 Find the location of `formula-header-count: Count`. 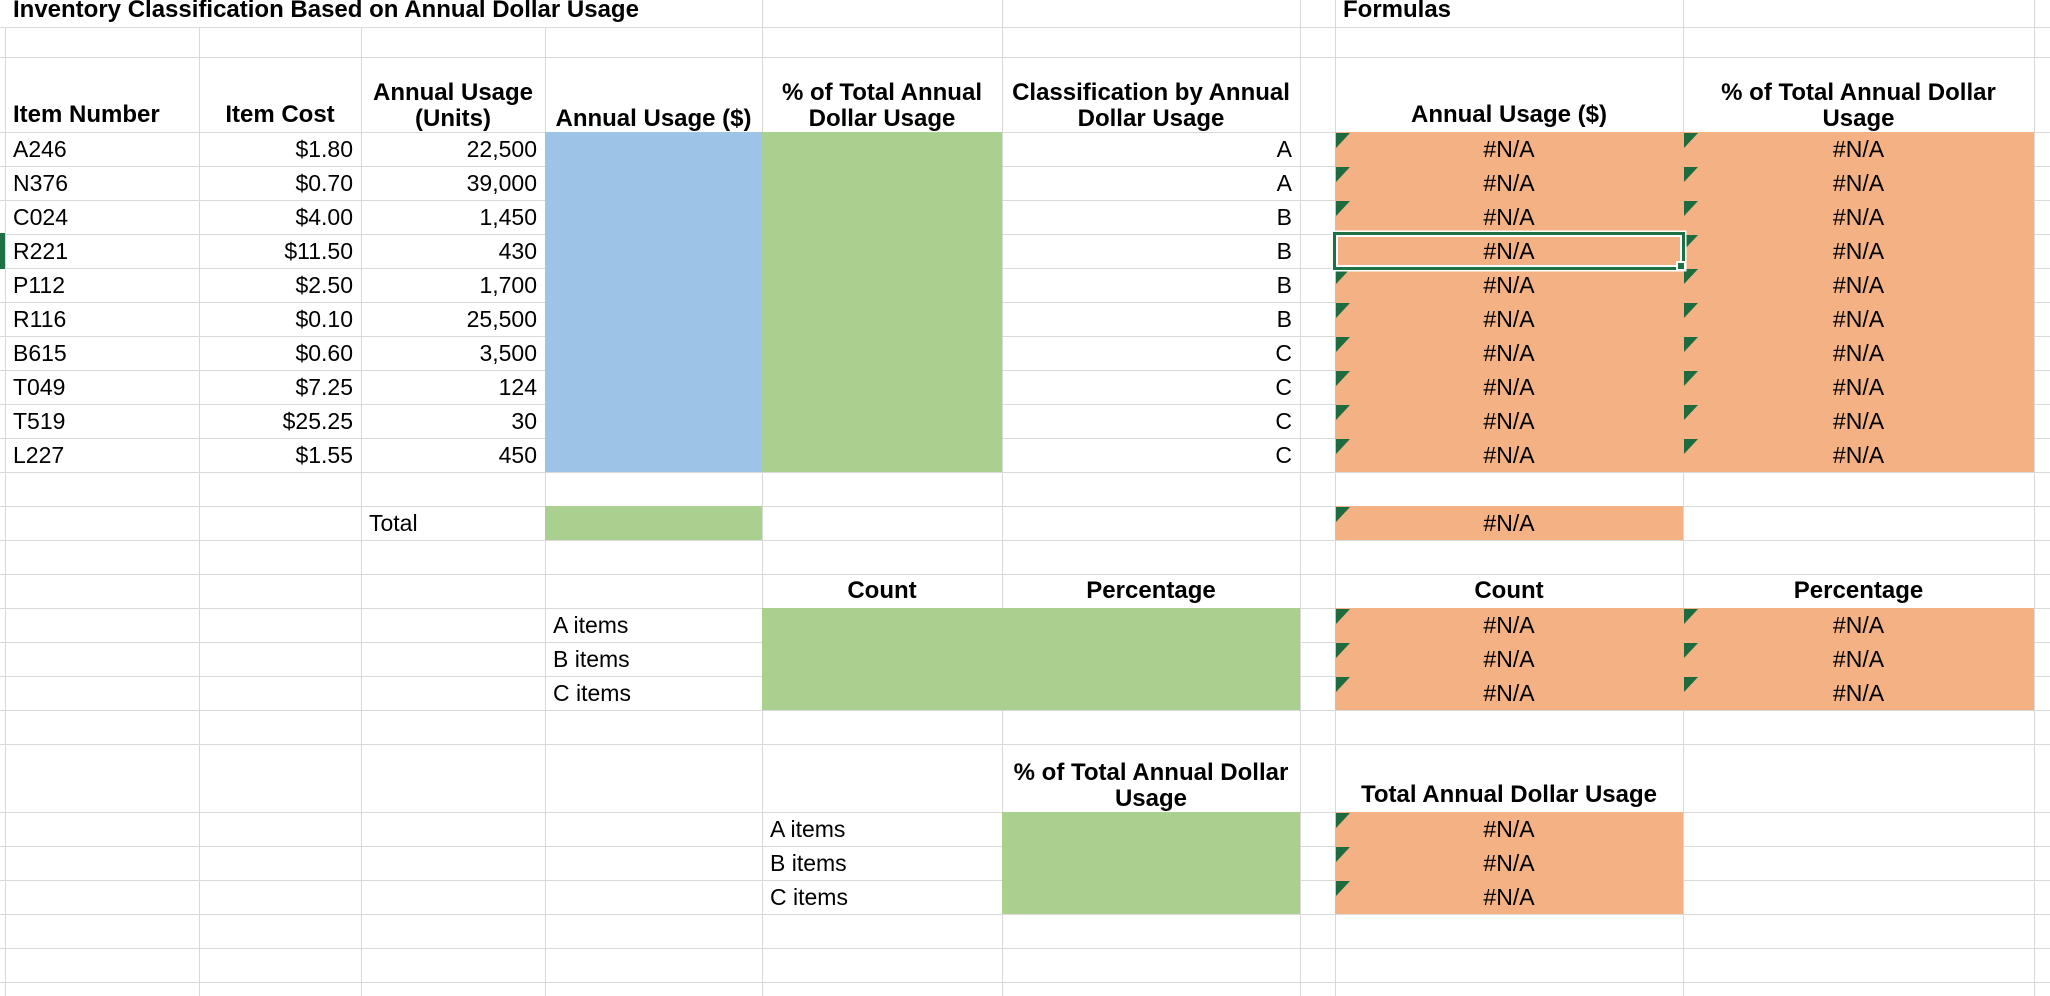

formula-header-count: Count is located at coordinates (1509, 590).